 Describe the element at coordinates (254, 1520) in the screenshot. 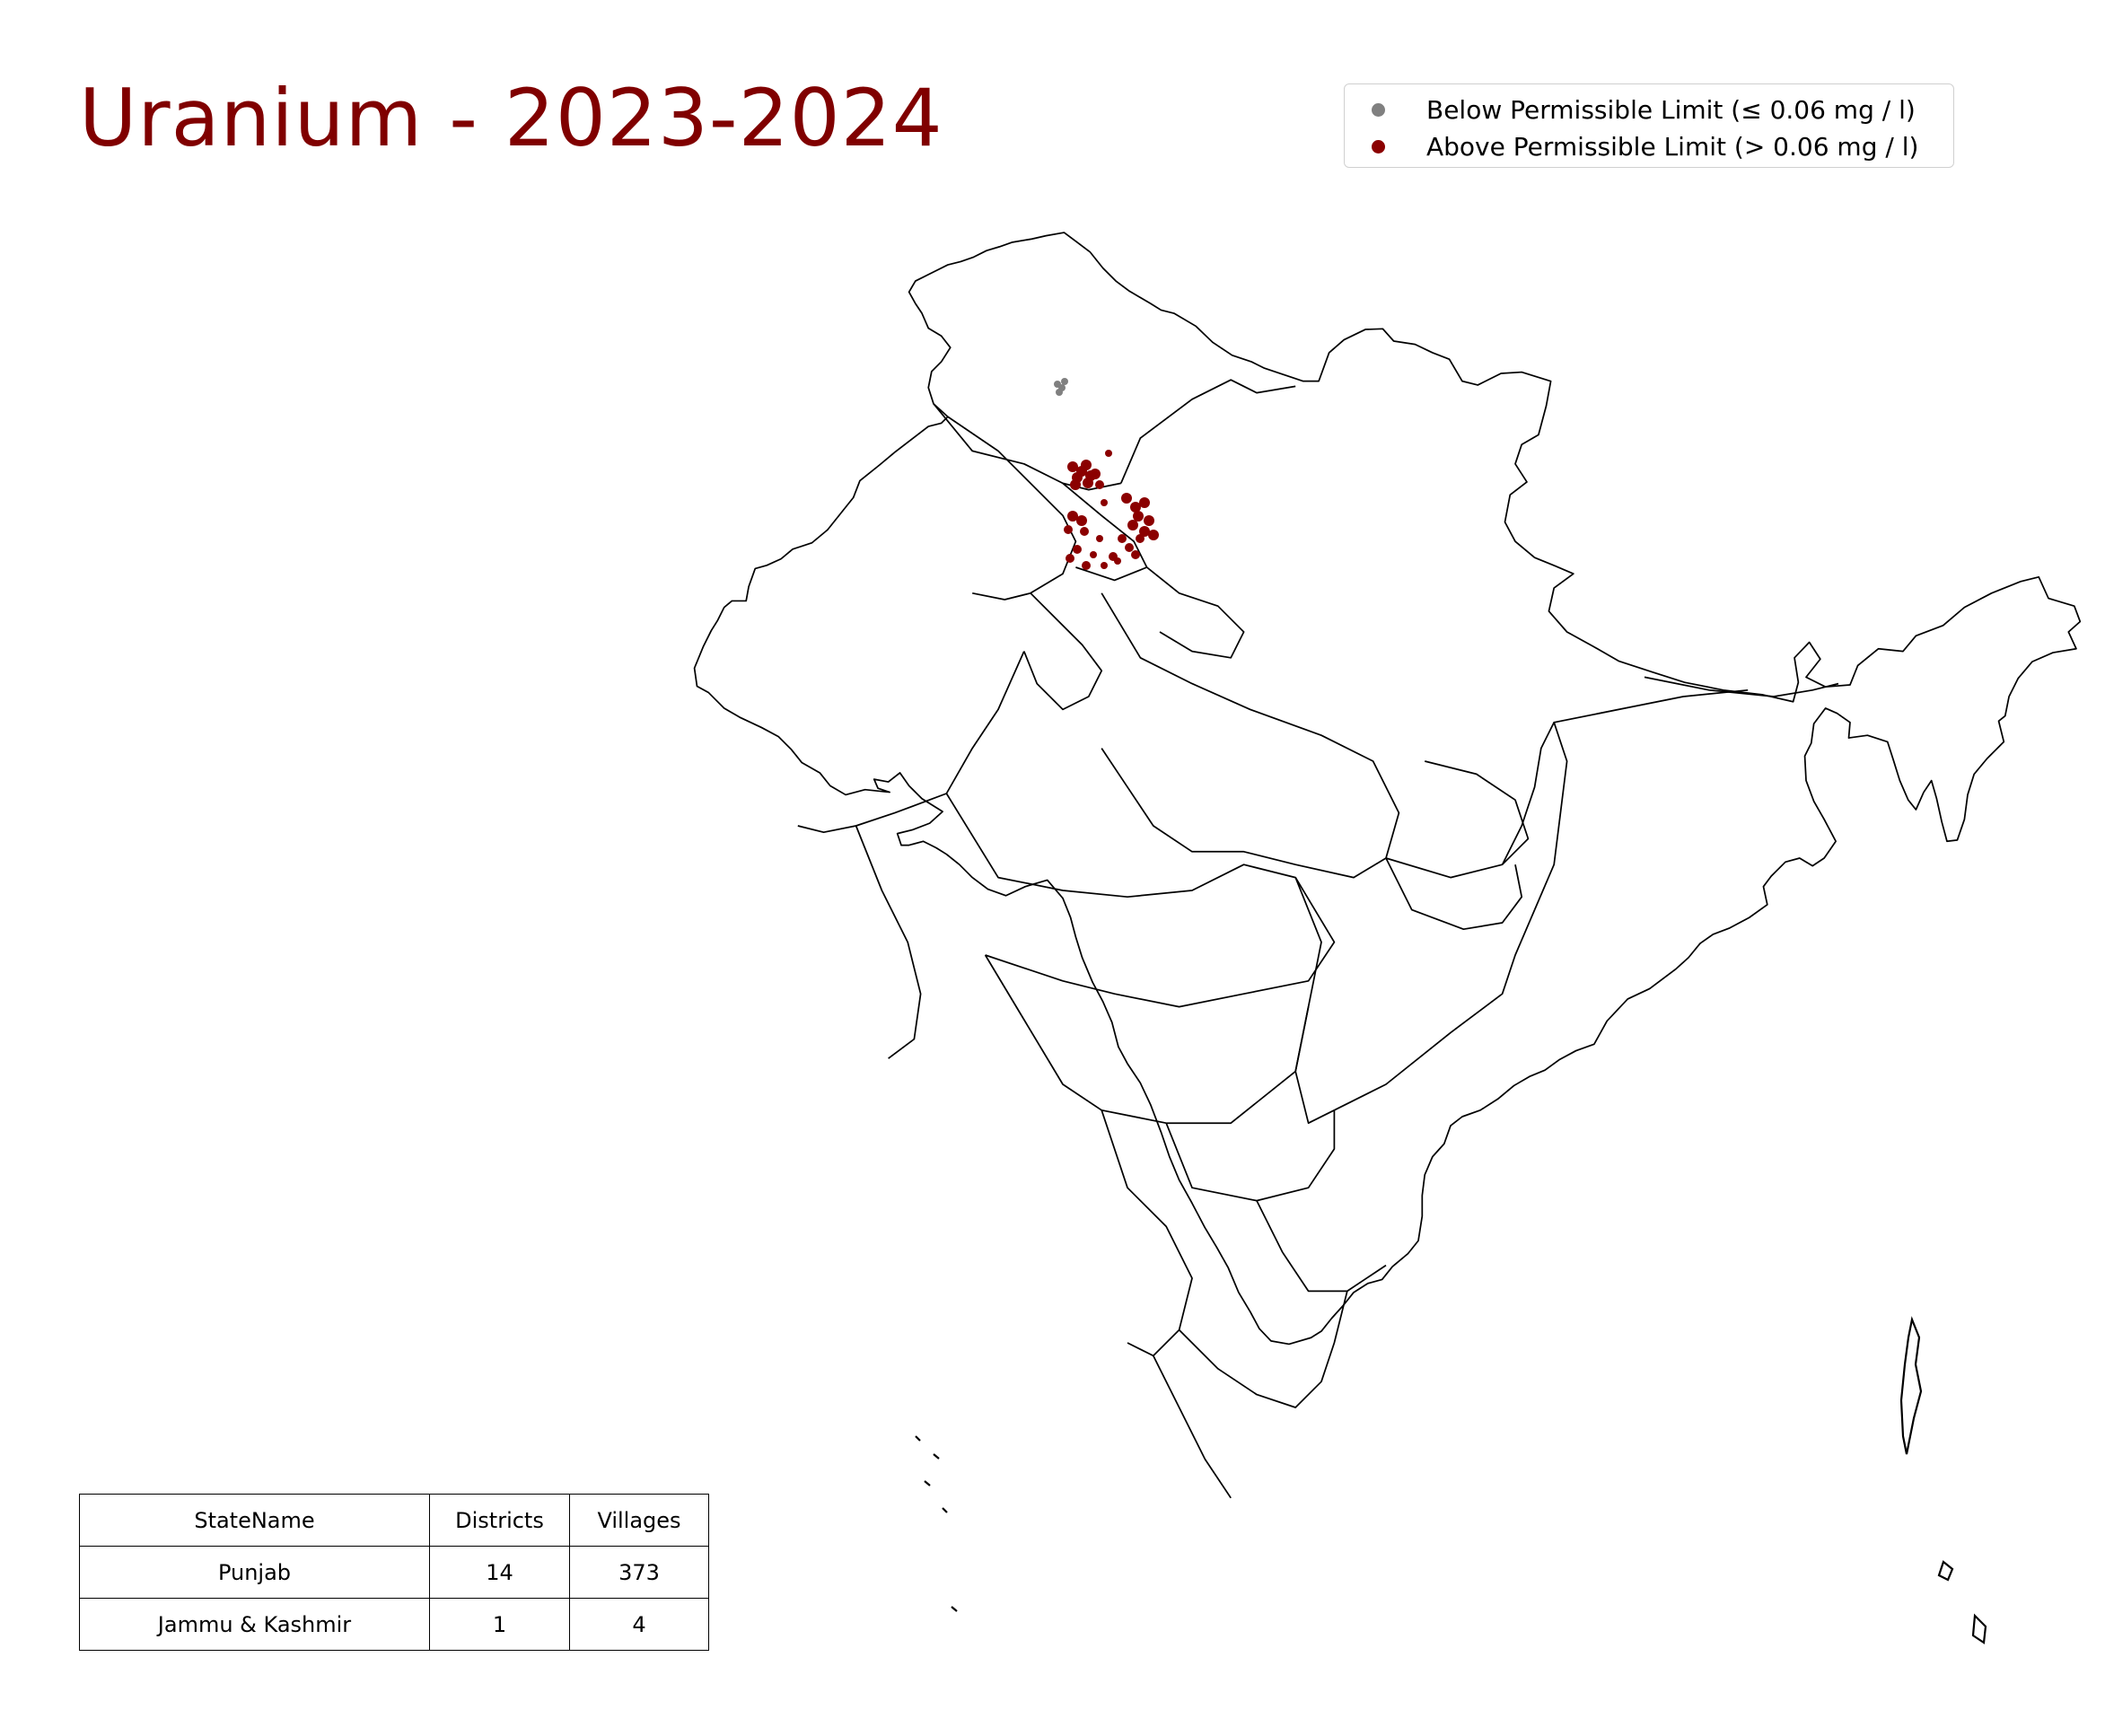

I see `table-header: StateName` at that location.